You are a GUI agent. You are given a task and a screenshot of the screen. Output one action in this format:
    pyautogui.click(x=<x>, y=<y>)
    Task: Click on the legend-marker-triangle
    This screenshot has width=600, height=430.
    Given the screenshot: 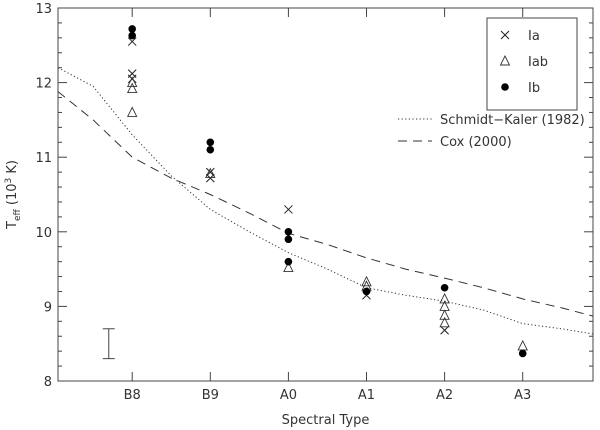 What is the action you would take?
    pyautogui.click(x=505, y=60)
    